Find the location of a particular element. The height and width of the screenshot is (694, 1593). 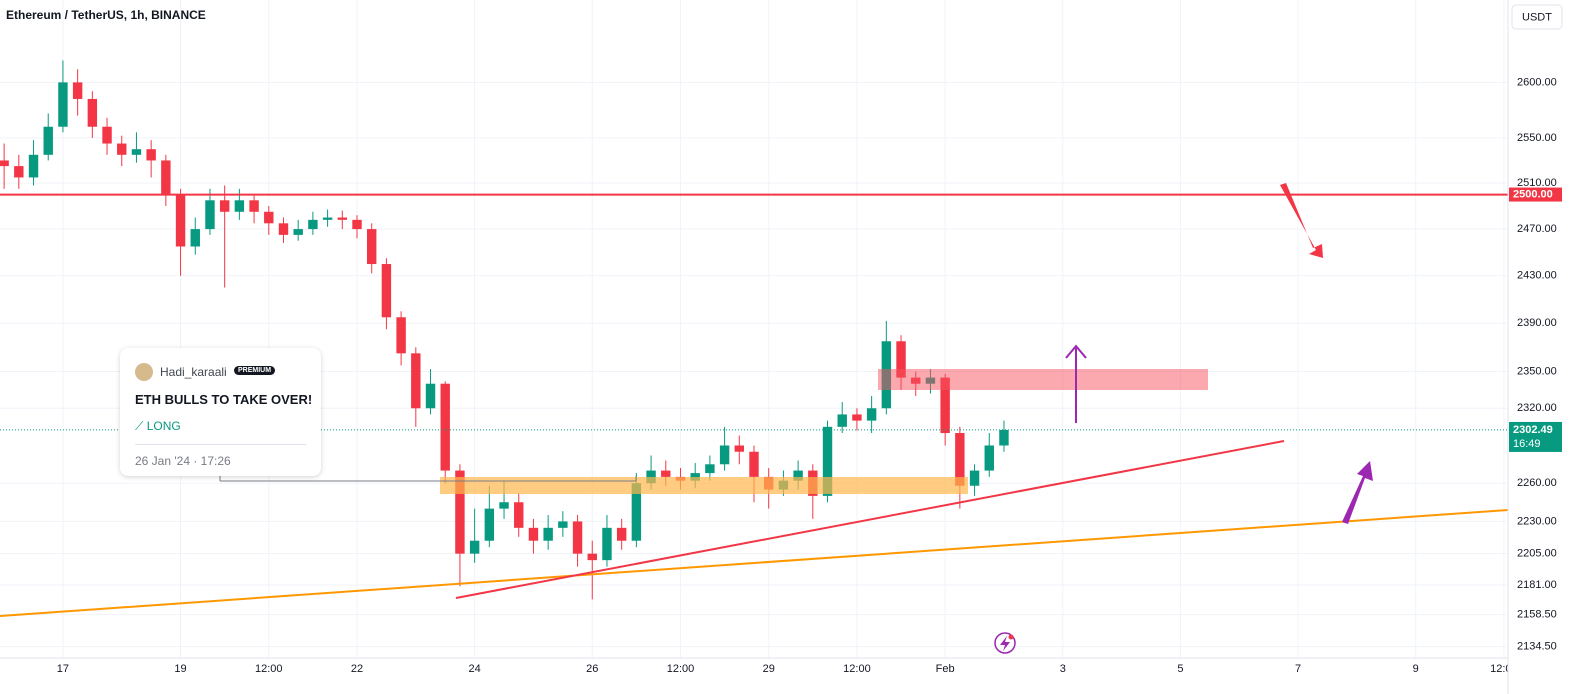

price-level-label: 2500.00 is located at coordinates (1533, 194).